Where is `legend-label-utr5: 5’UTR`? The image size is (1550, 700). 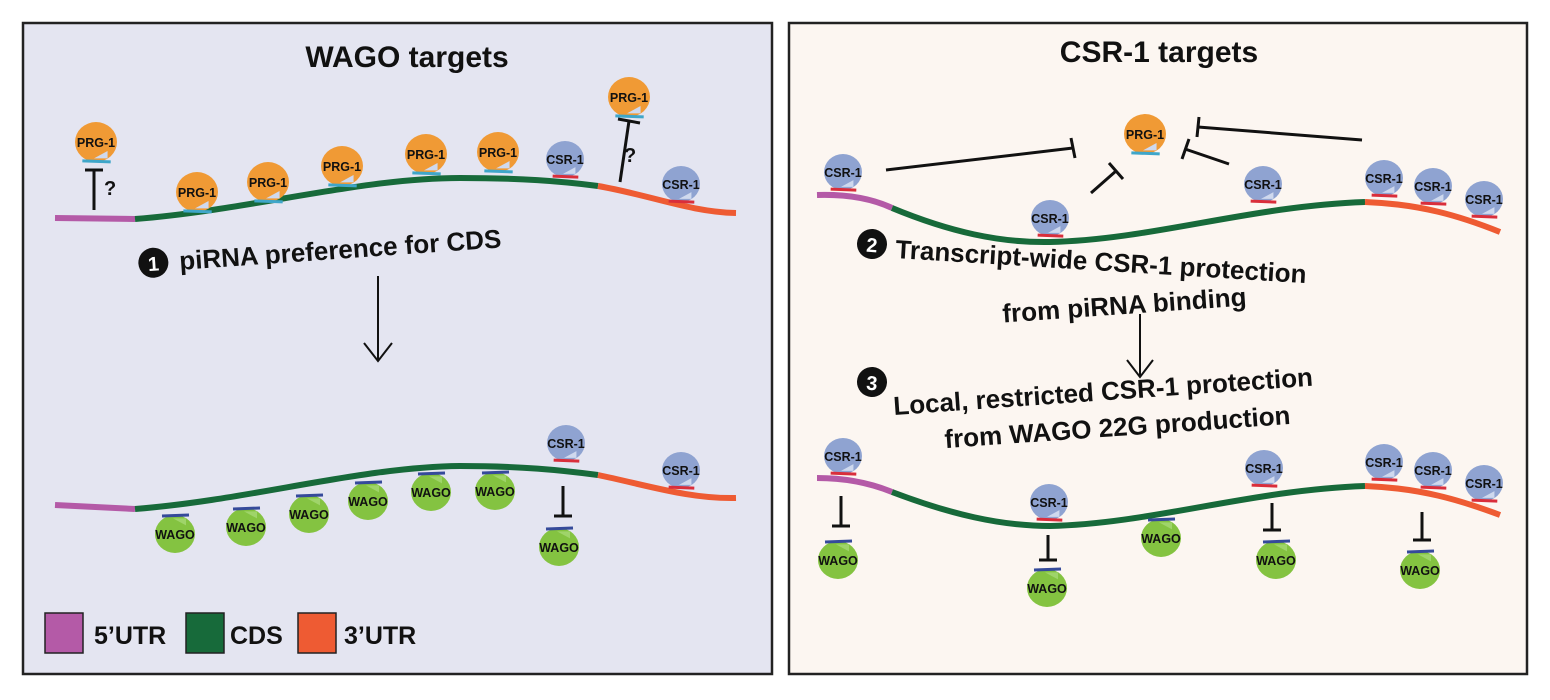
legend-label-utr5: 5’UTR is located at coordinates (130, 636).